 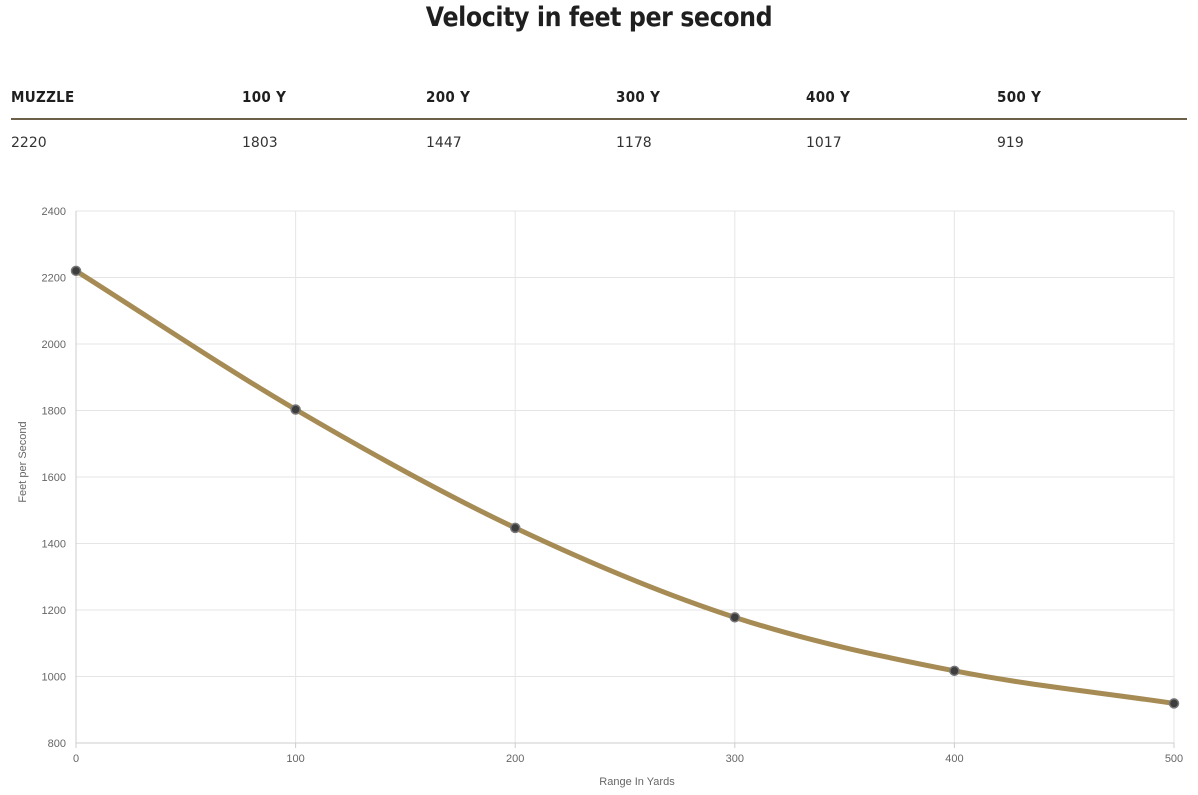 What do you see at coordinates (638, 97) in the screenshot?
I see `header-300y: 300 Y` at bounding box center [638, 97].